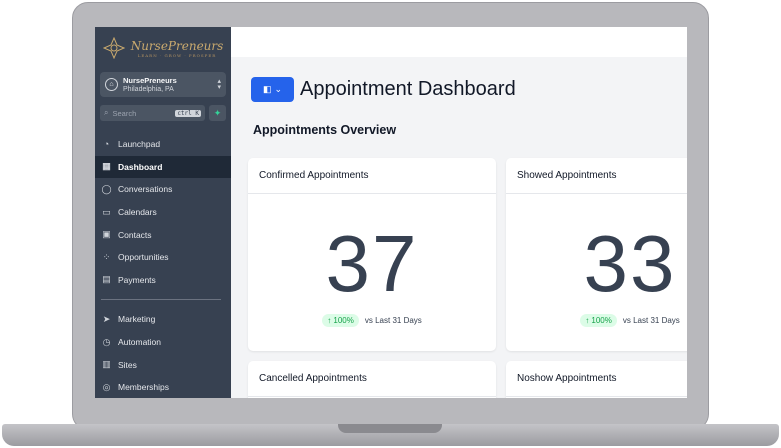 This screenshot has width=781, height=448. What do you see at coordinates (267, 89) in the screenshot?
I see `layout-icon: ◧` at bounding box center [267, 89].